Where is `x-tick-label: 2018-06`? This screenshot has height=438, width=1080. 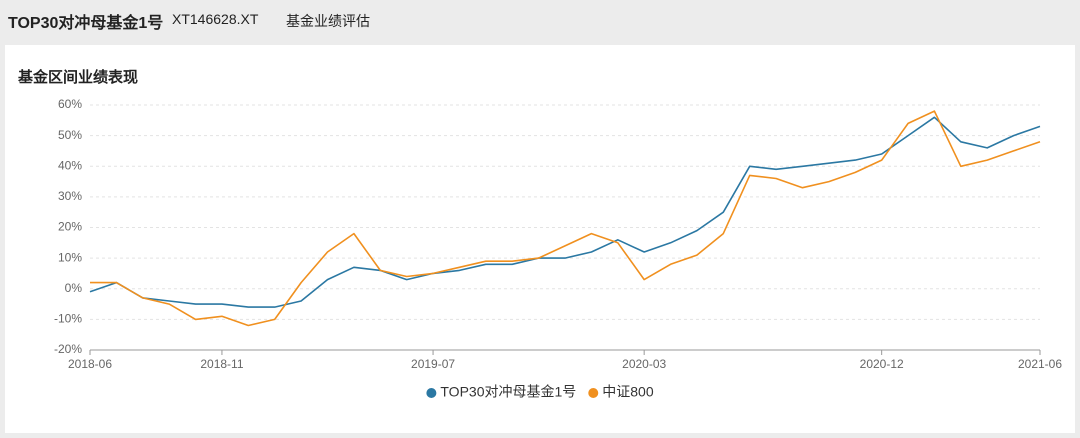
x-tick-label: 2018-06 is located at coordinates (90, 364).